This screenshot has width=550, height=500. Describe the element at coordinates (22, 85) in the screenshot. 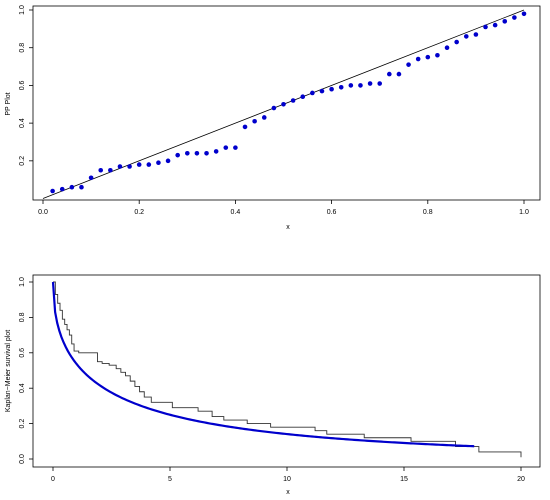

I see `pp-y-tick-label: 0.6` at that location.